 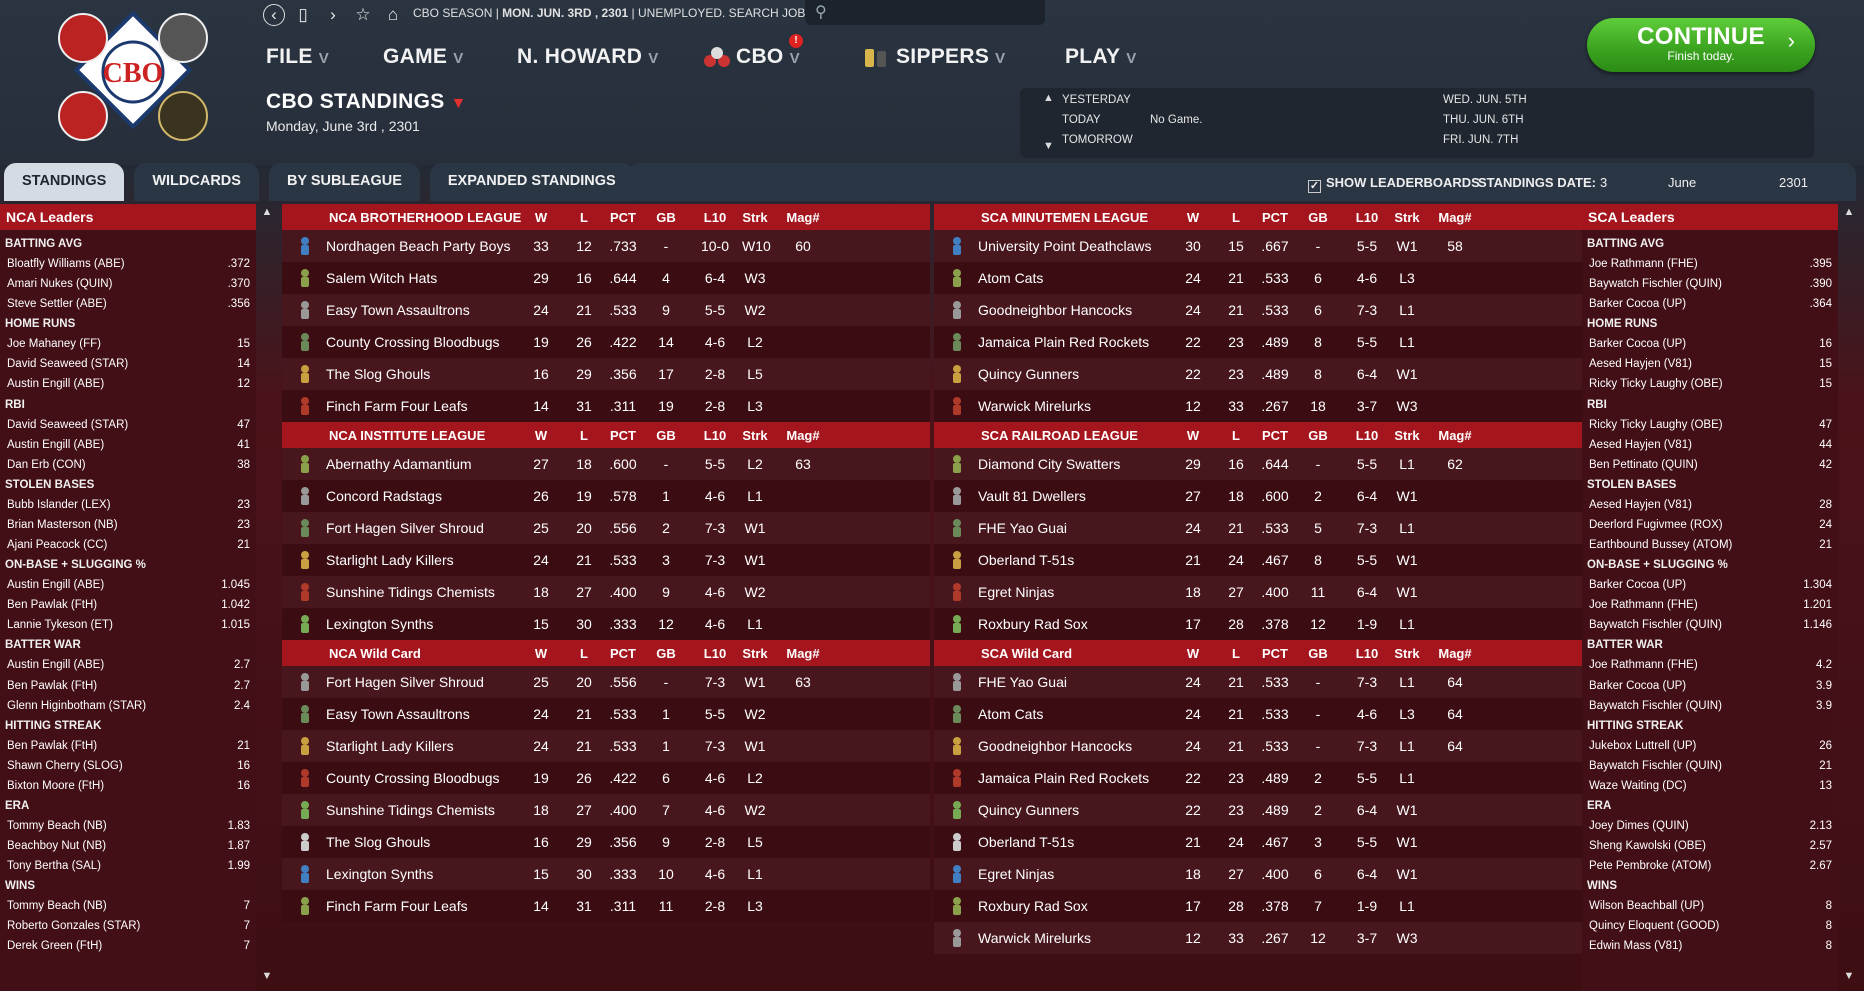 What do you see at coordinates (1258, 874) in the screenshot?
I see `table-row: Egret Ninjas 18 27 .400 6 6-4 W1` at bounding box center [1258, 874].